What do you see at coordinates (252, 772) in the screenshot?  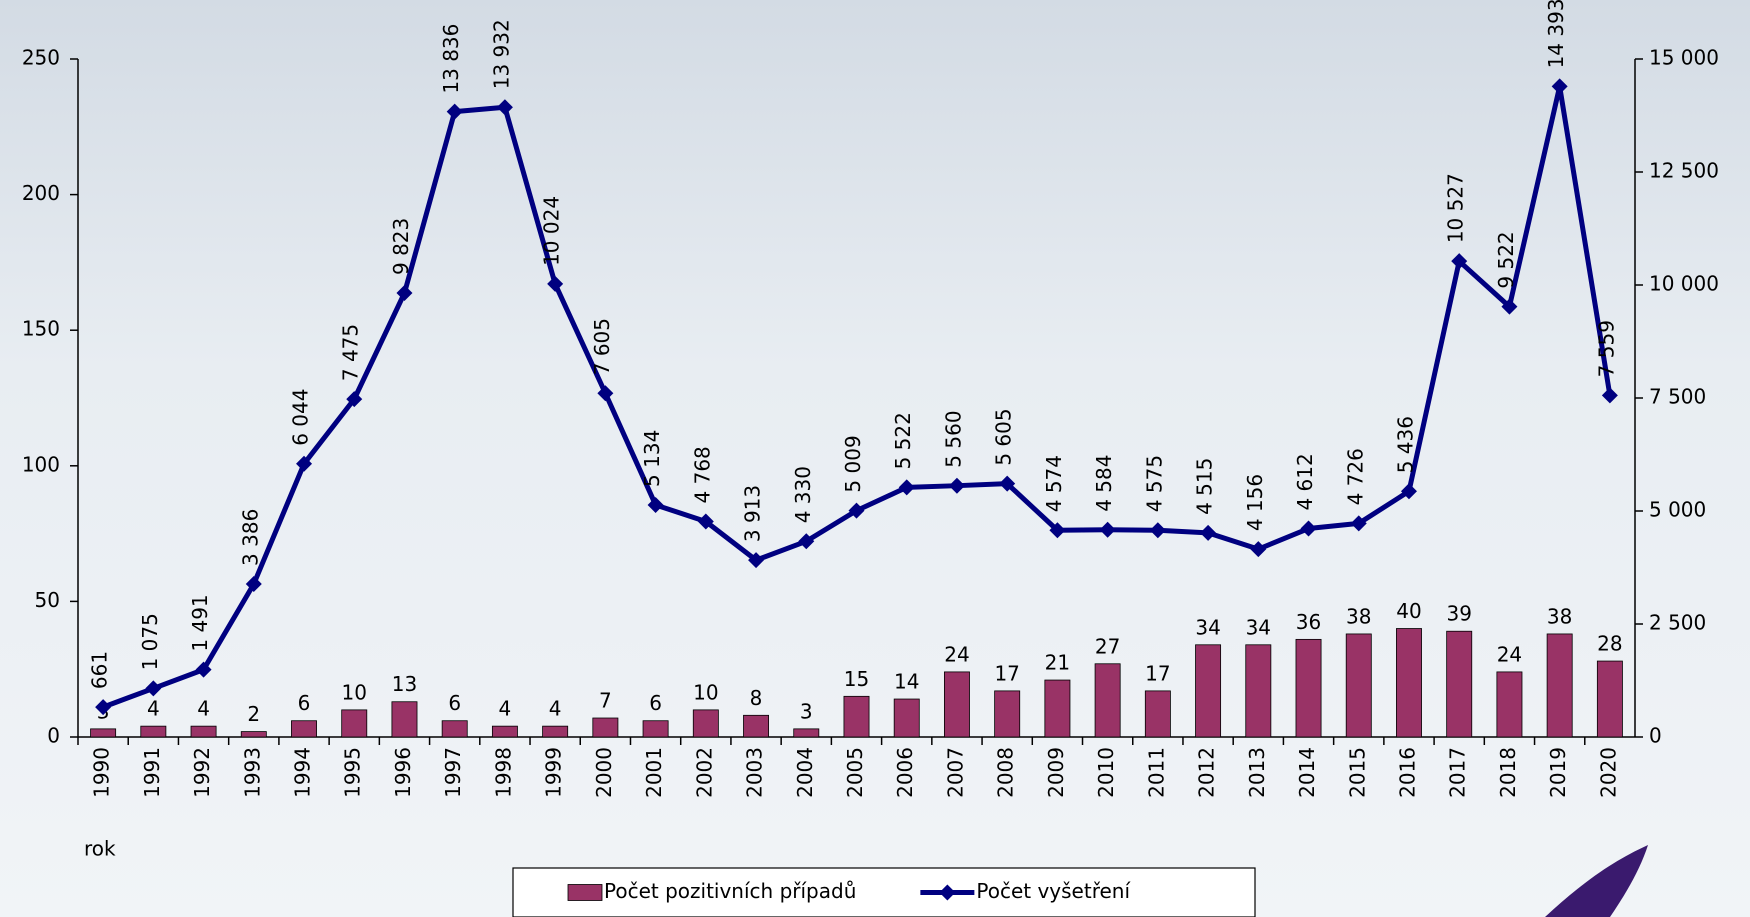 I see `x-tick-label: 1993` at bounding box center [252, 772].